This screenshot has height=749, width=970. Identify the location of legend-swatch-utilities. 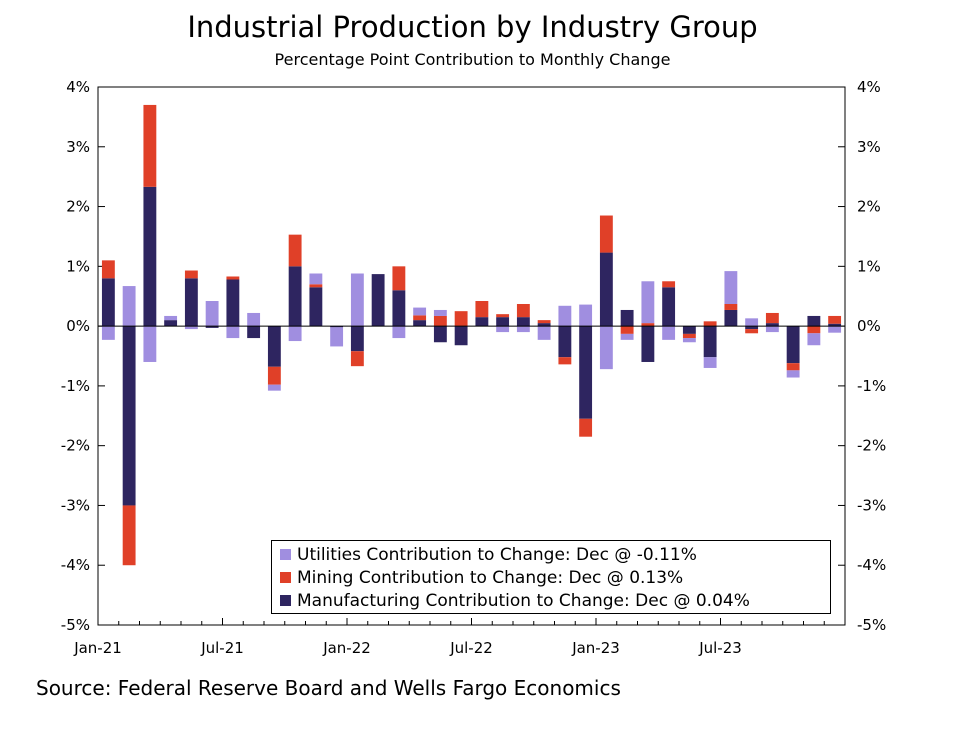
(285, 554).